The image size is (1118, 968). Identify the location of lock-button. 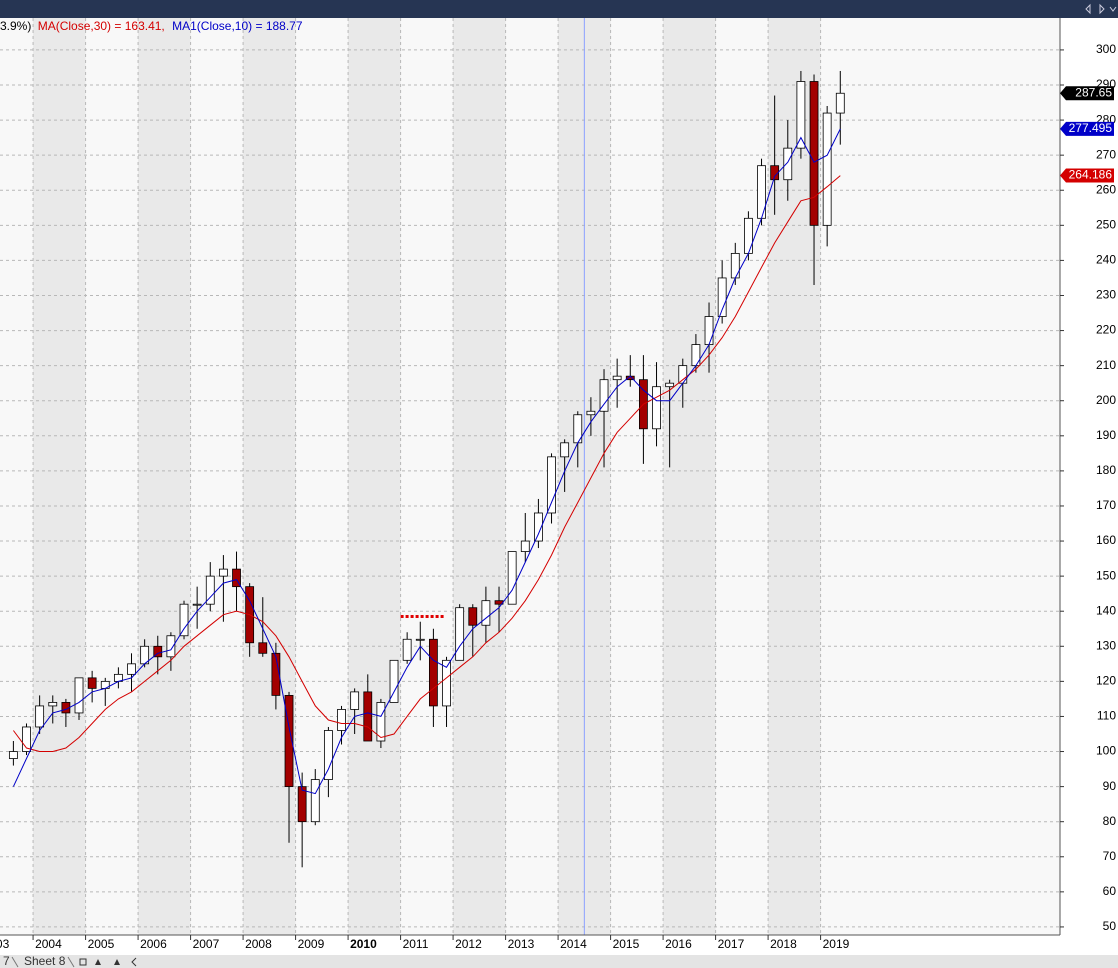
(83, 962).